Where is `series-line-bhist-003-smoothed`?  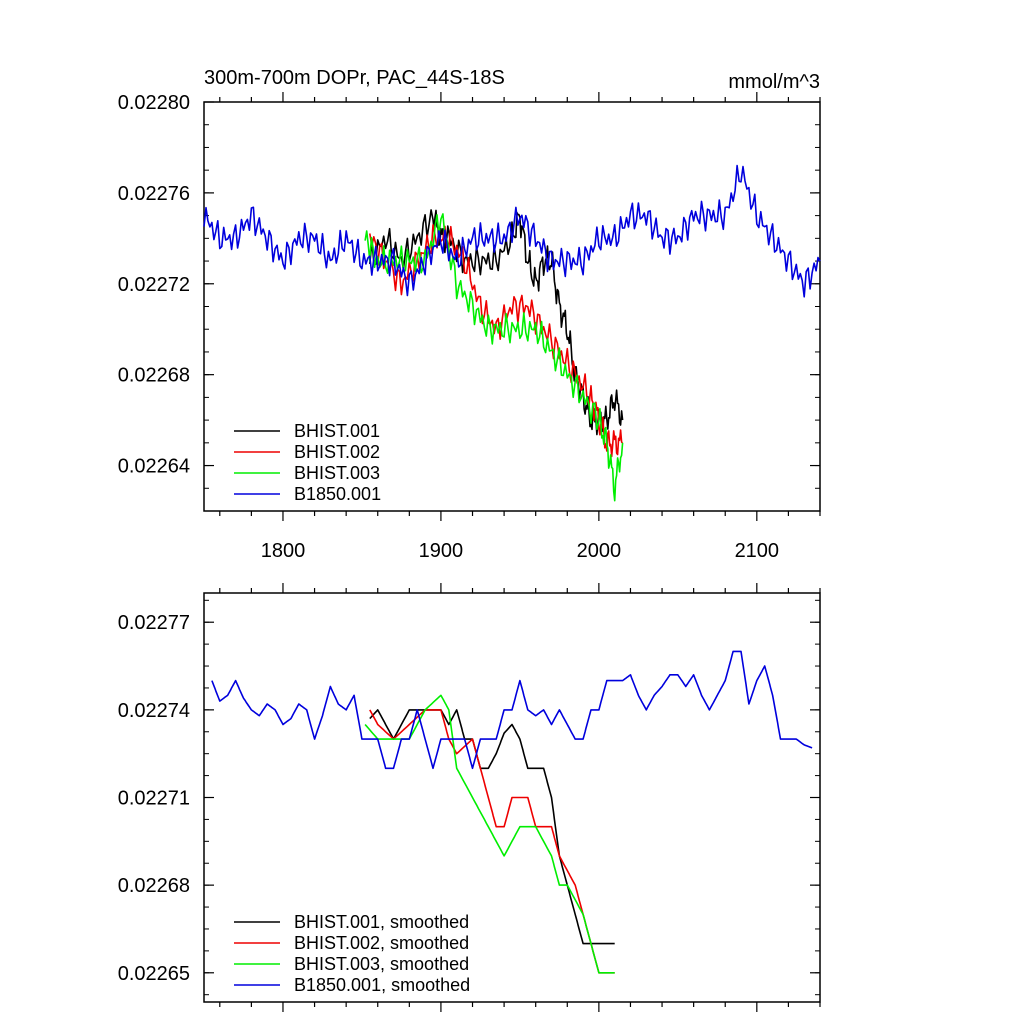 series-line-bhist-003-smoothed is located at coordinates (489, 834).